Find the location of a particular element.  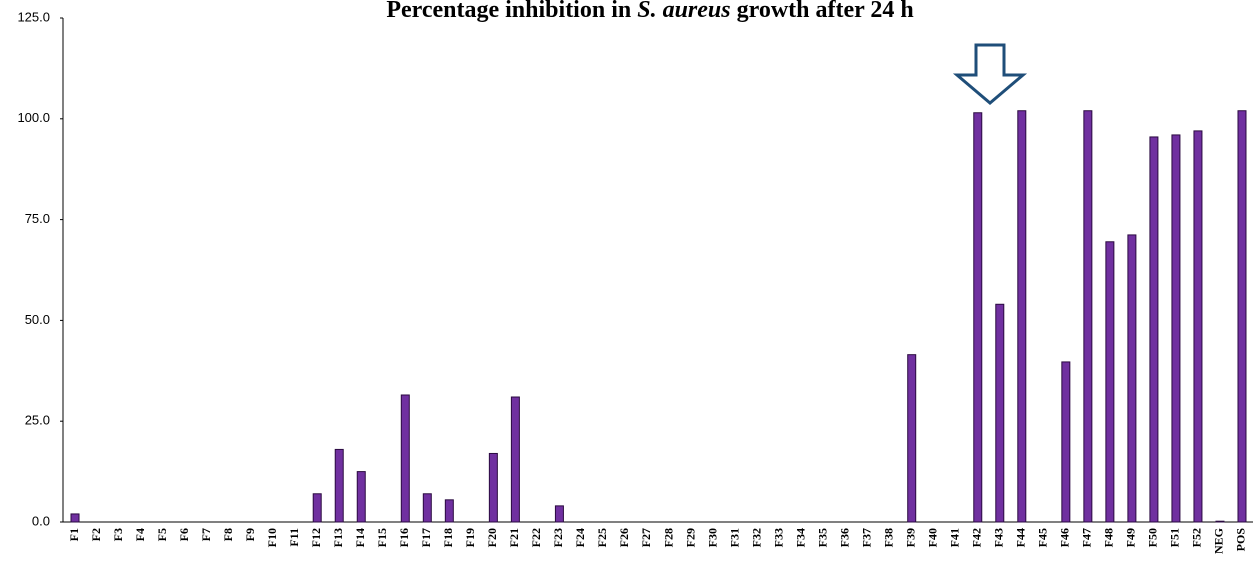

x-tick-label: F34 is located at coordinates (800, 537).